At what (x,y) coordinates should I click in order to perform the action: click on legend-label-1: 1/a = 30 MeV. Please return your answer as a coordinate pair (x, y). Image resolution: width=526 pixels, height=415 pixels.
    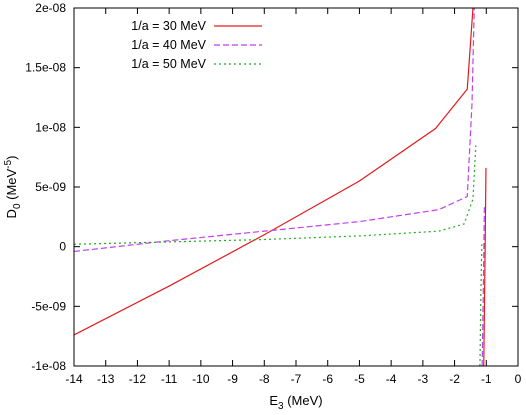
    Looking at the image, I should click on (168, 26).